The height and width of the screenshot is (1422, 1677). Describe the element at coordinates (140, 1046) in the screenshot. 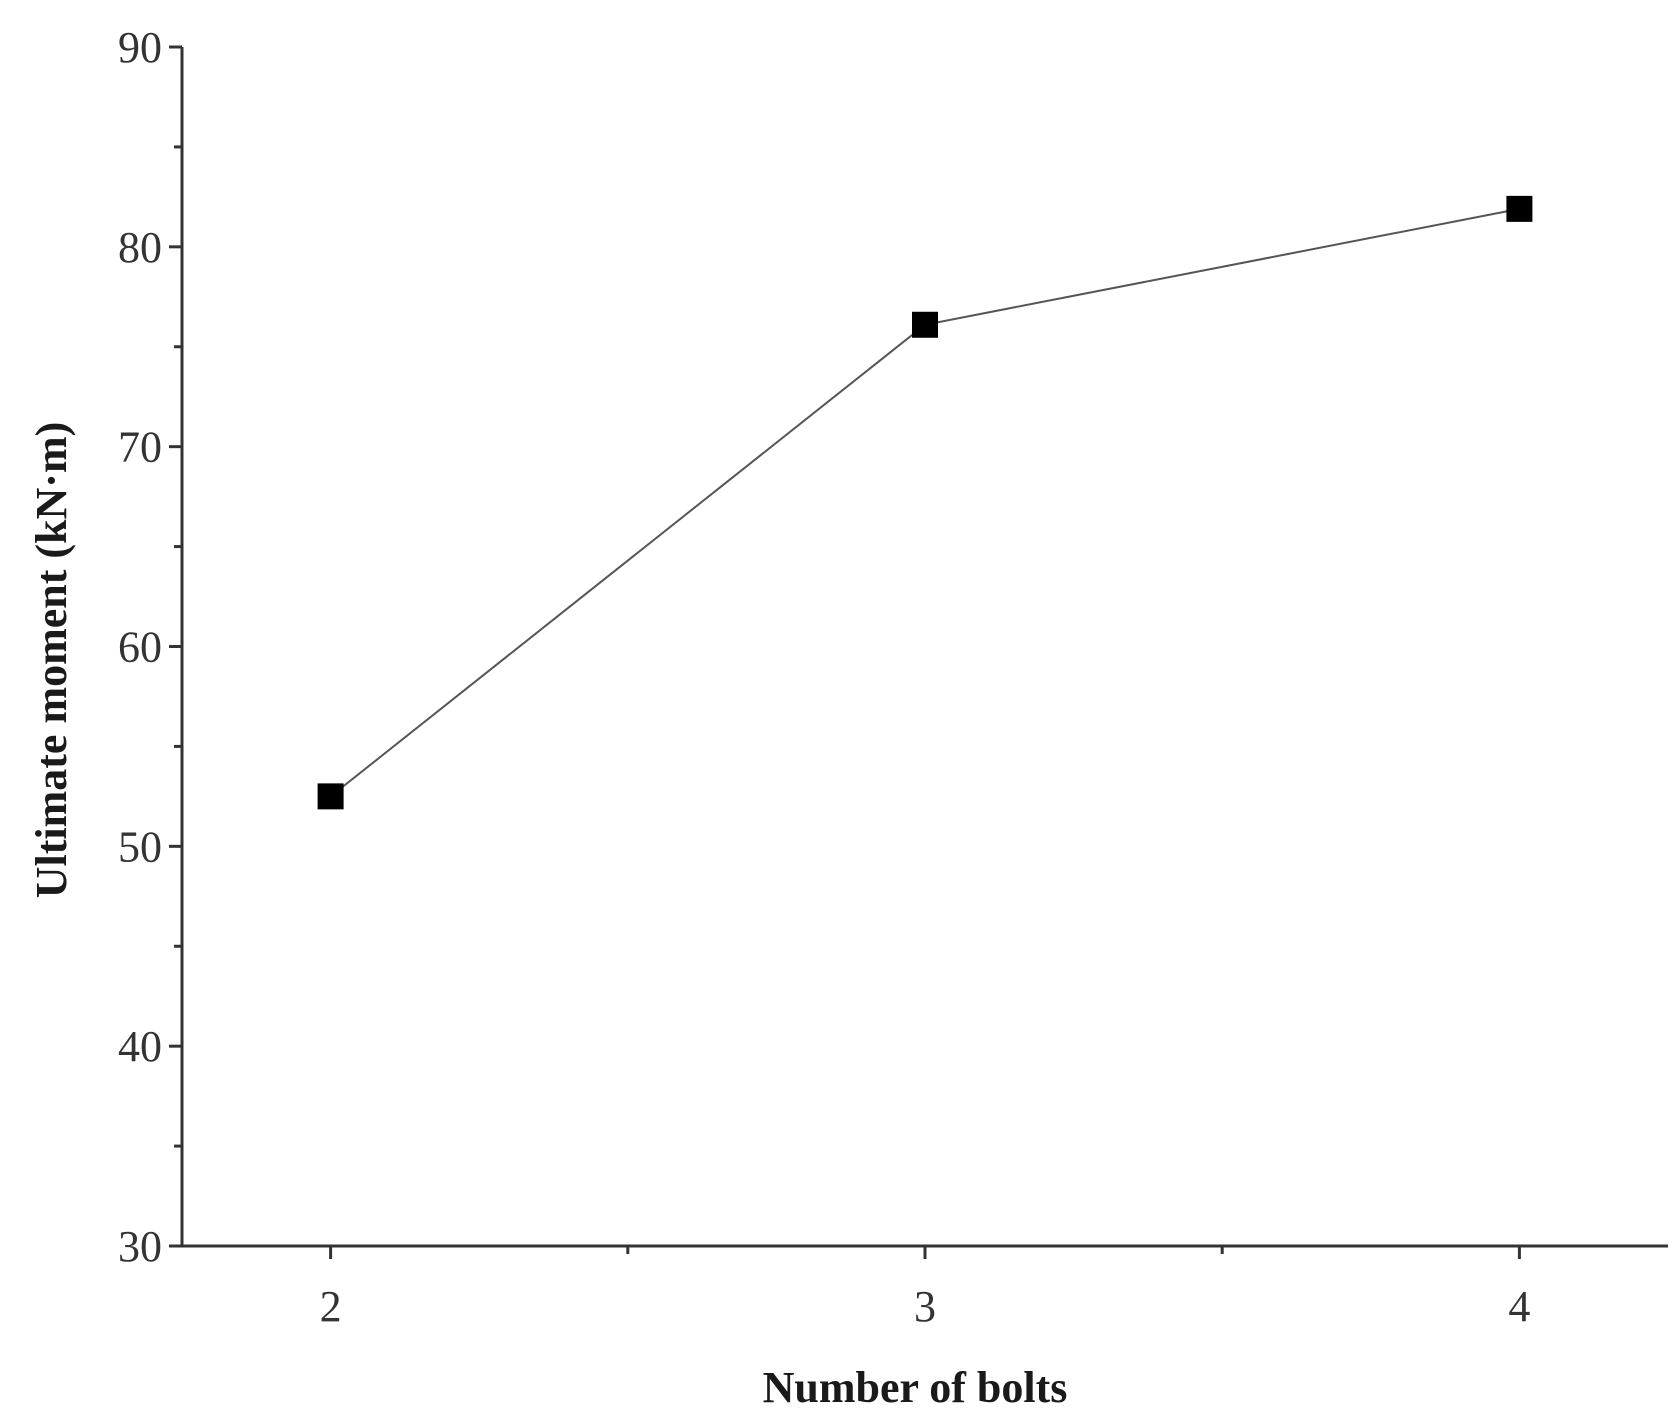

I see `y-tick-label: 40` at that location.